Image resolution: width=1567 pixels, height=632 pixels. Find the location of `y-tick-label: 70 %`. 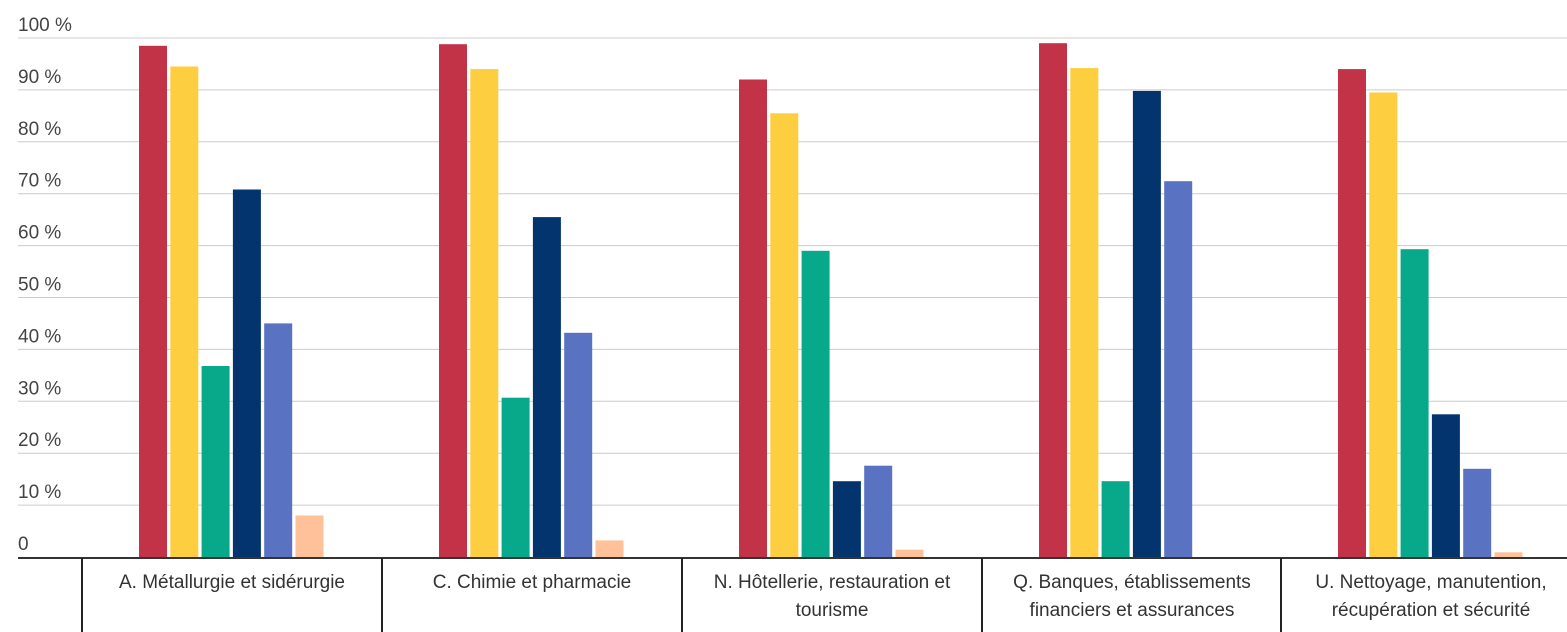

y-tick-label: 70 % is located at coordinates (39, 181).